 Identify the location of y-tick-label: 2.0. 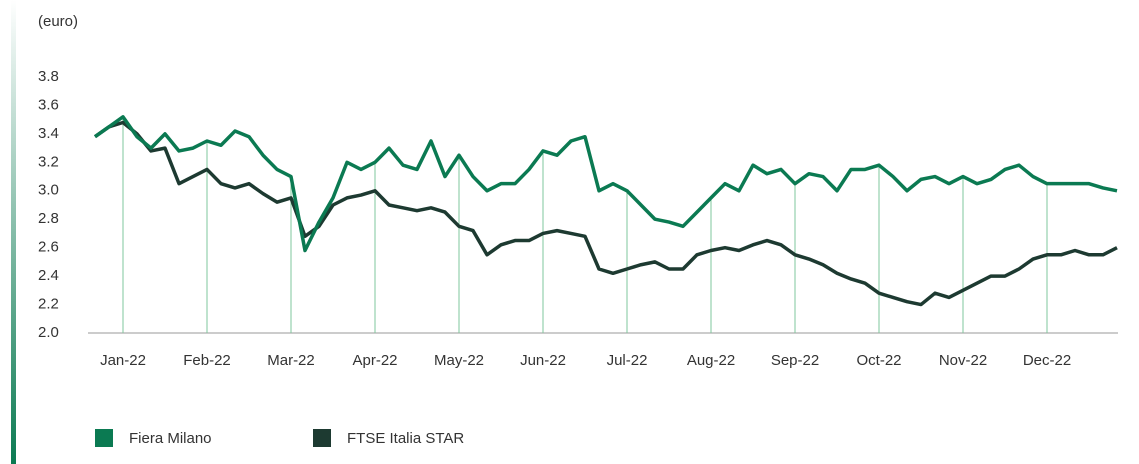
(48, 332).